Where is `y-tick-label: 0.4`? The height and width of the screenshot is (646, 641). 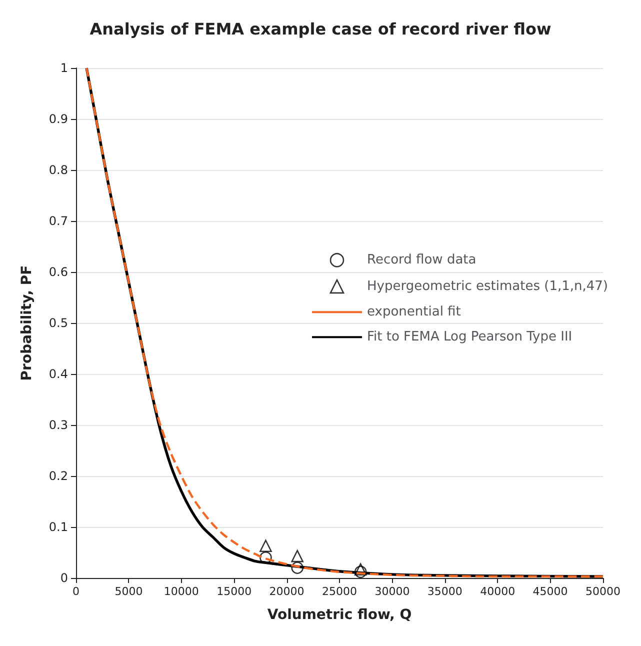
y-tick-label: 0.4 is located at coordinates (58, 374).